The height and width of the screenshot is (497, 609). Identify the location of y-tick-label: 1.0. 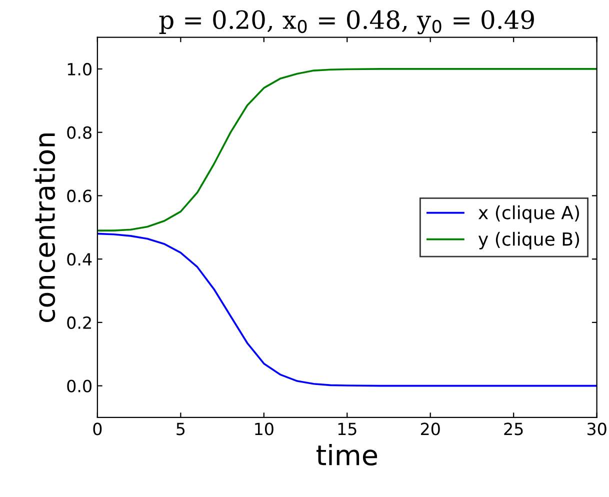
(80, 69).